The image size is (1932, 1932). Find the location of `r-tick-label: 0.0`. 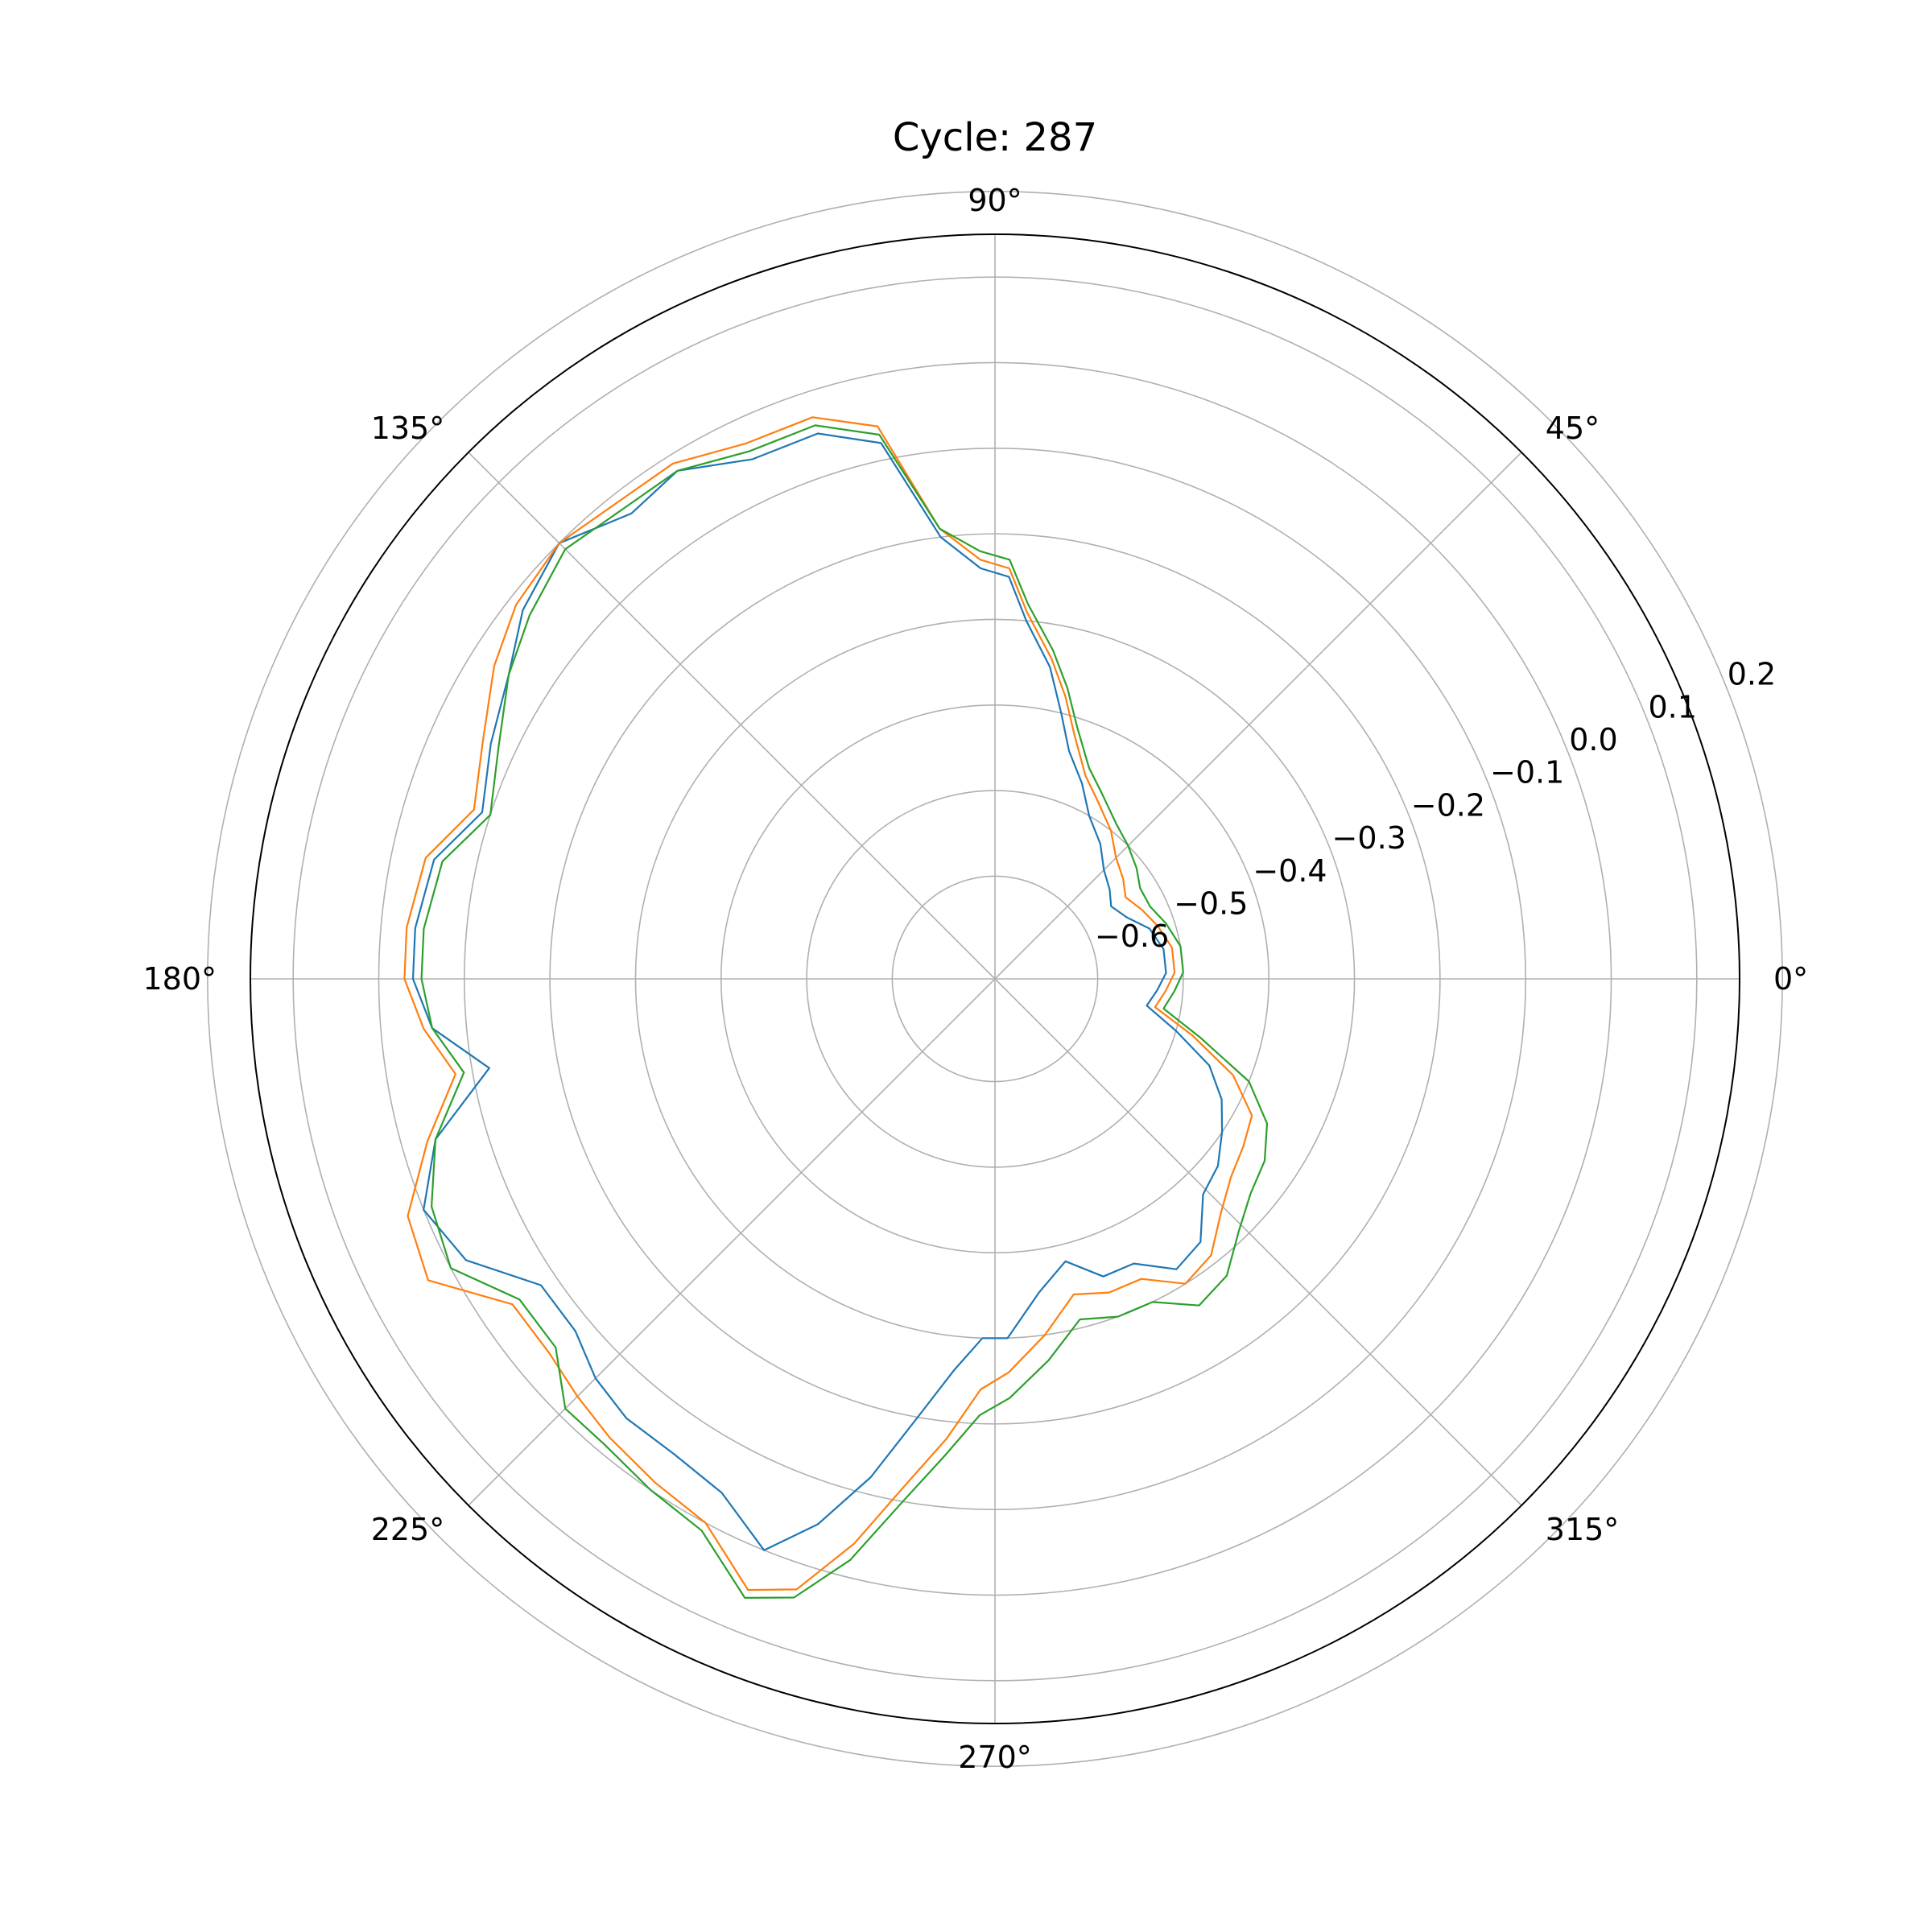

r-tick-label: 0.0 is located at coordinates (1593, 740).